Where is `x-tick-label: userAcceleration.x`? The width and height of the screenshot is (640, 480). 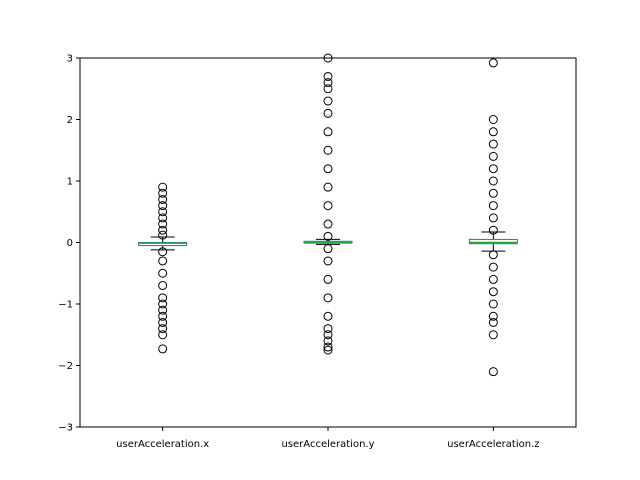
x-tick-label: userAcceleration.x is located at coordinates (162, 444).